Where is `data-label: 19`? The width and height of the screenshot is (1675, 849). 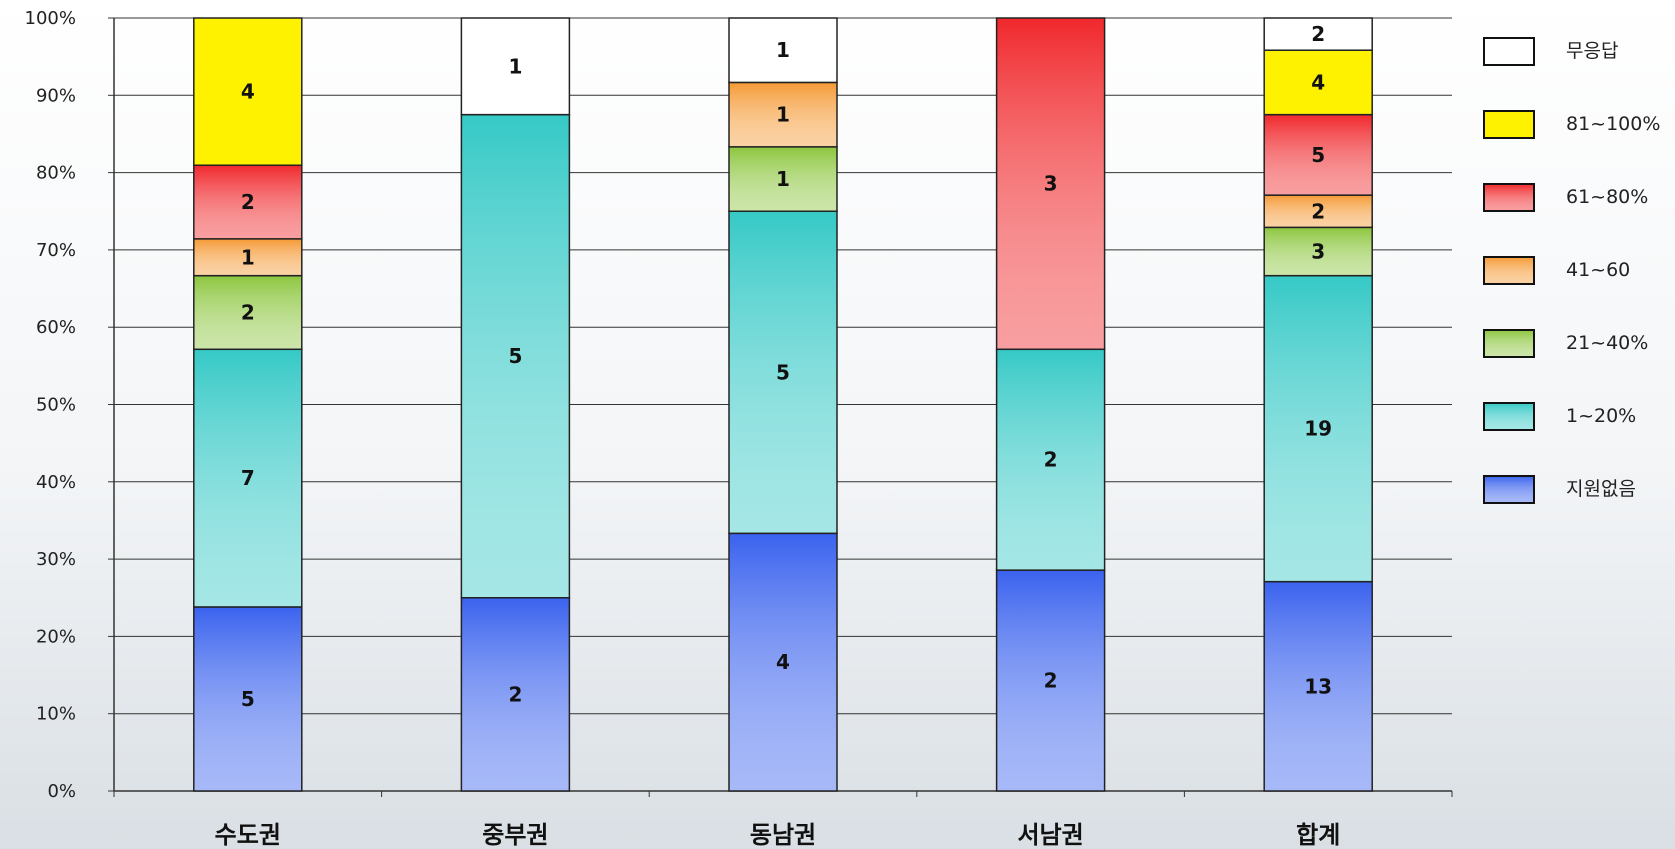 data-label: 19 is located at coordinates (1318, 429).